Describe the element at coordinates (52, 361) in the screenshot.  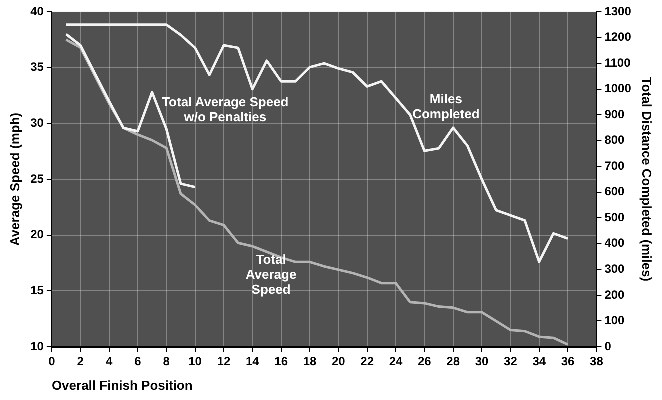
I see `x-tick-label: 0` at that location.